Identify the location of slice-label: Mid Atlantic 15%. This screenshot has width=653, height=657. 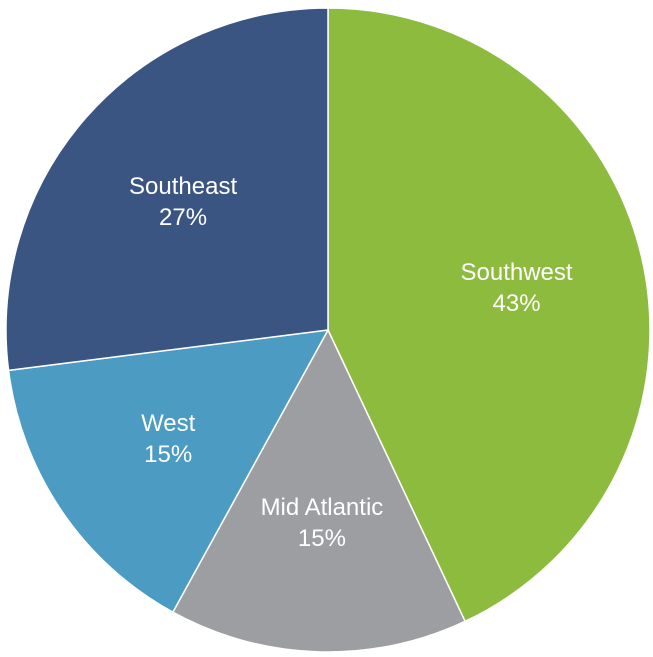
(322, 523).